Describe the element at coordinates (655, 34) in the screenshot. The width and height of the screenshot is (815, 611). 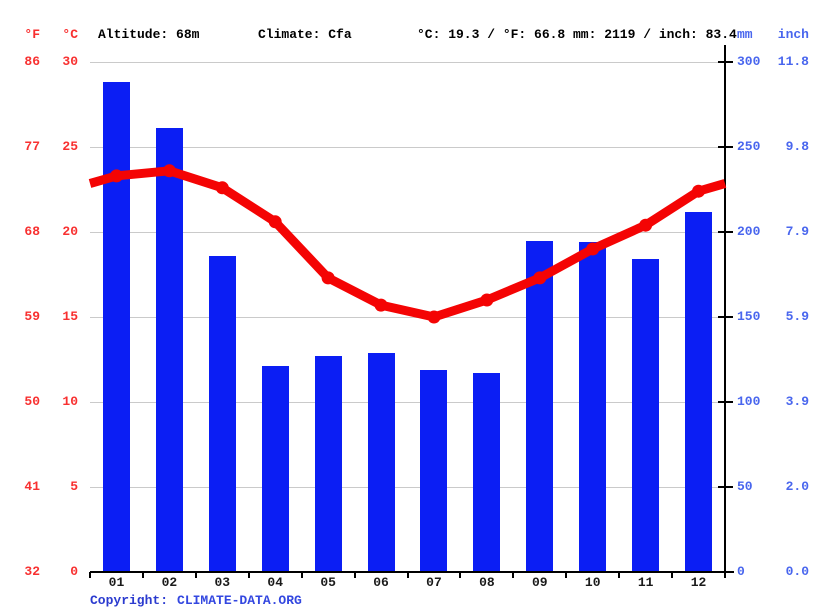
I see `total-precipitation-label: mm: 2119 / inch: 83.4` at that location.